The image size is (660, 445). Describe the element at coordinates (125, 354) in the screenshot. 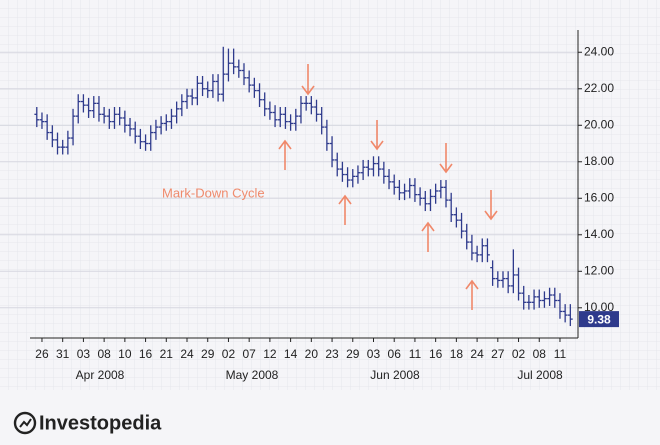

I see `x-tick-label: 10` at that location.